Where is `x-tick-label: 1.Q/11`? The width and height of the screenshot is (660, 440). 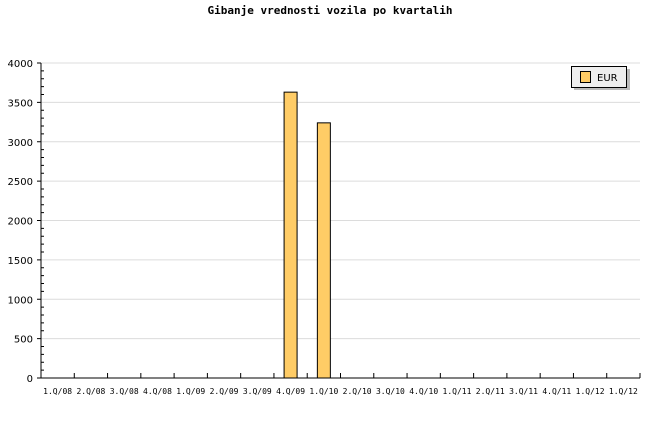
x-tick-label: 1.Q/11 is located at coordinates (457, 391).